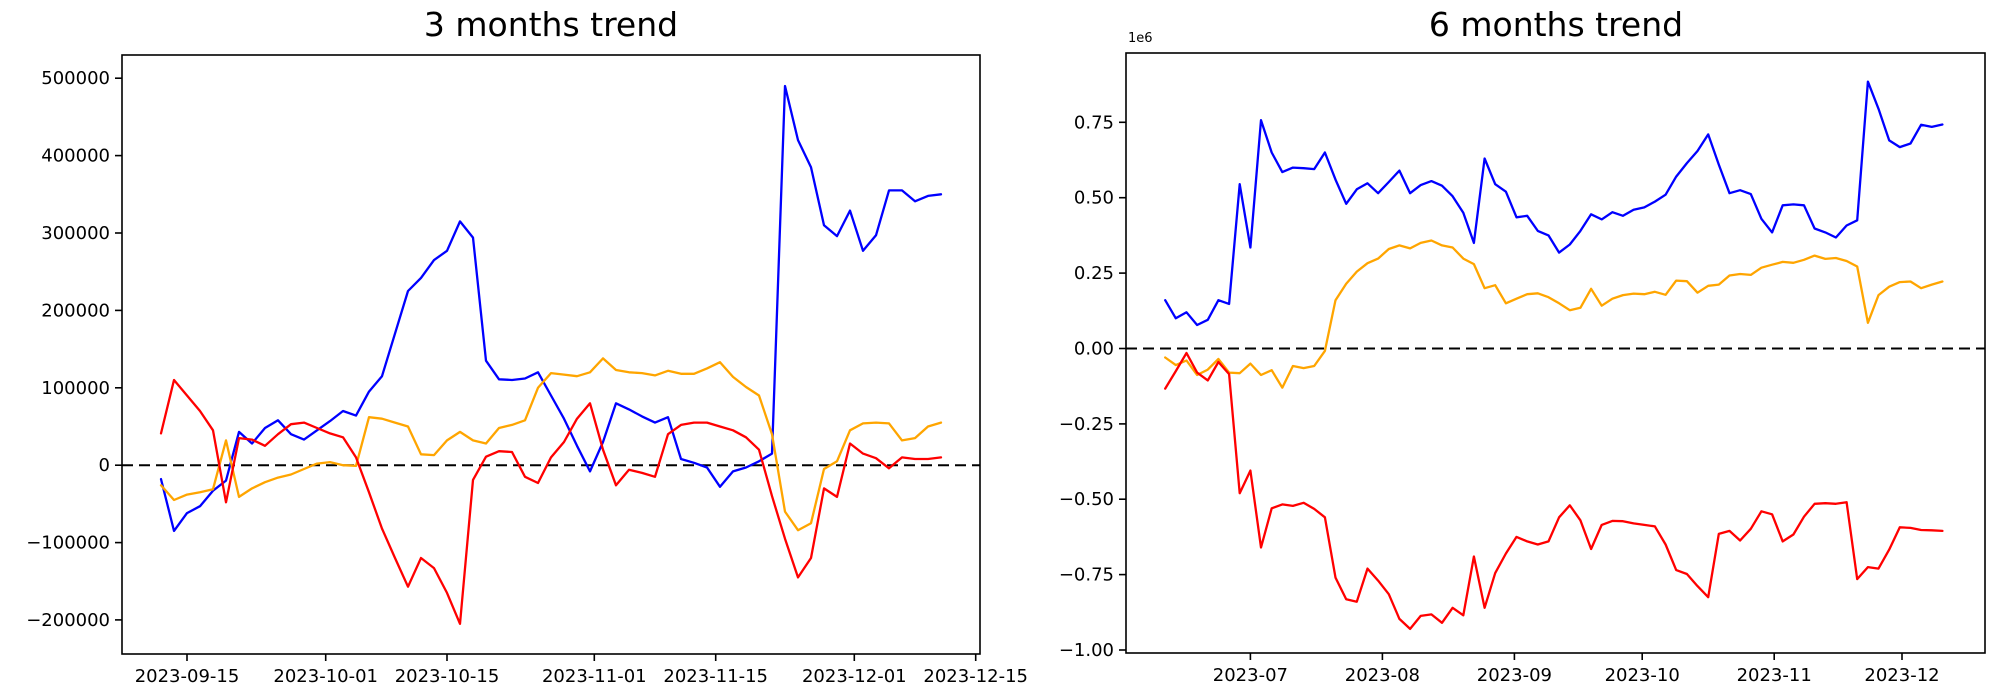 Image resolution: width=2000 pixels, height=700 pixels. What do you see at coordinates (75, 233) in the screenshot?
I see `y-tick-label: 300000` at bounding box center [75, 233].